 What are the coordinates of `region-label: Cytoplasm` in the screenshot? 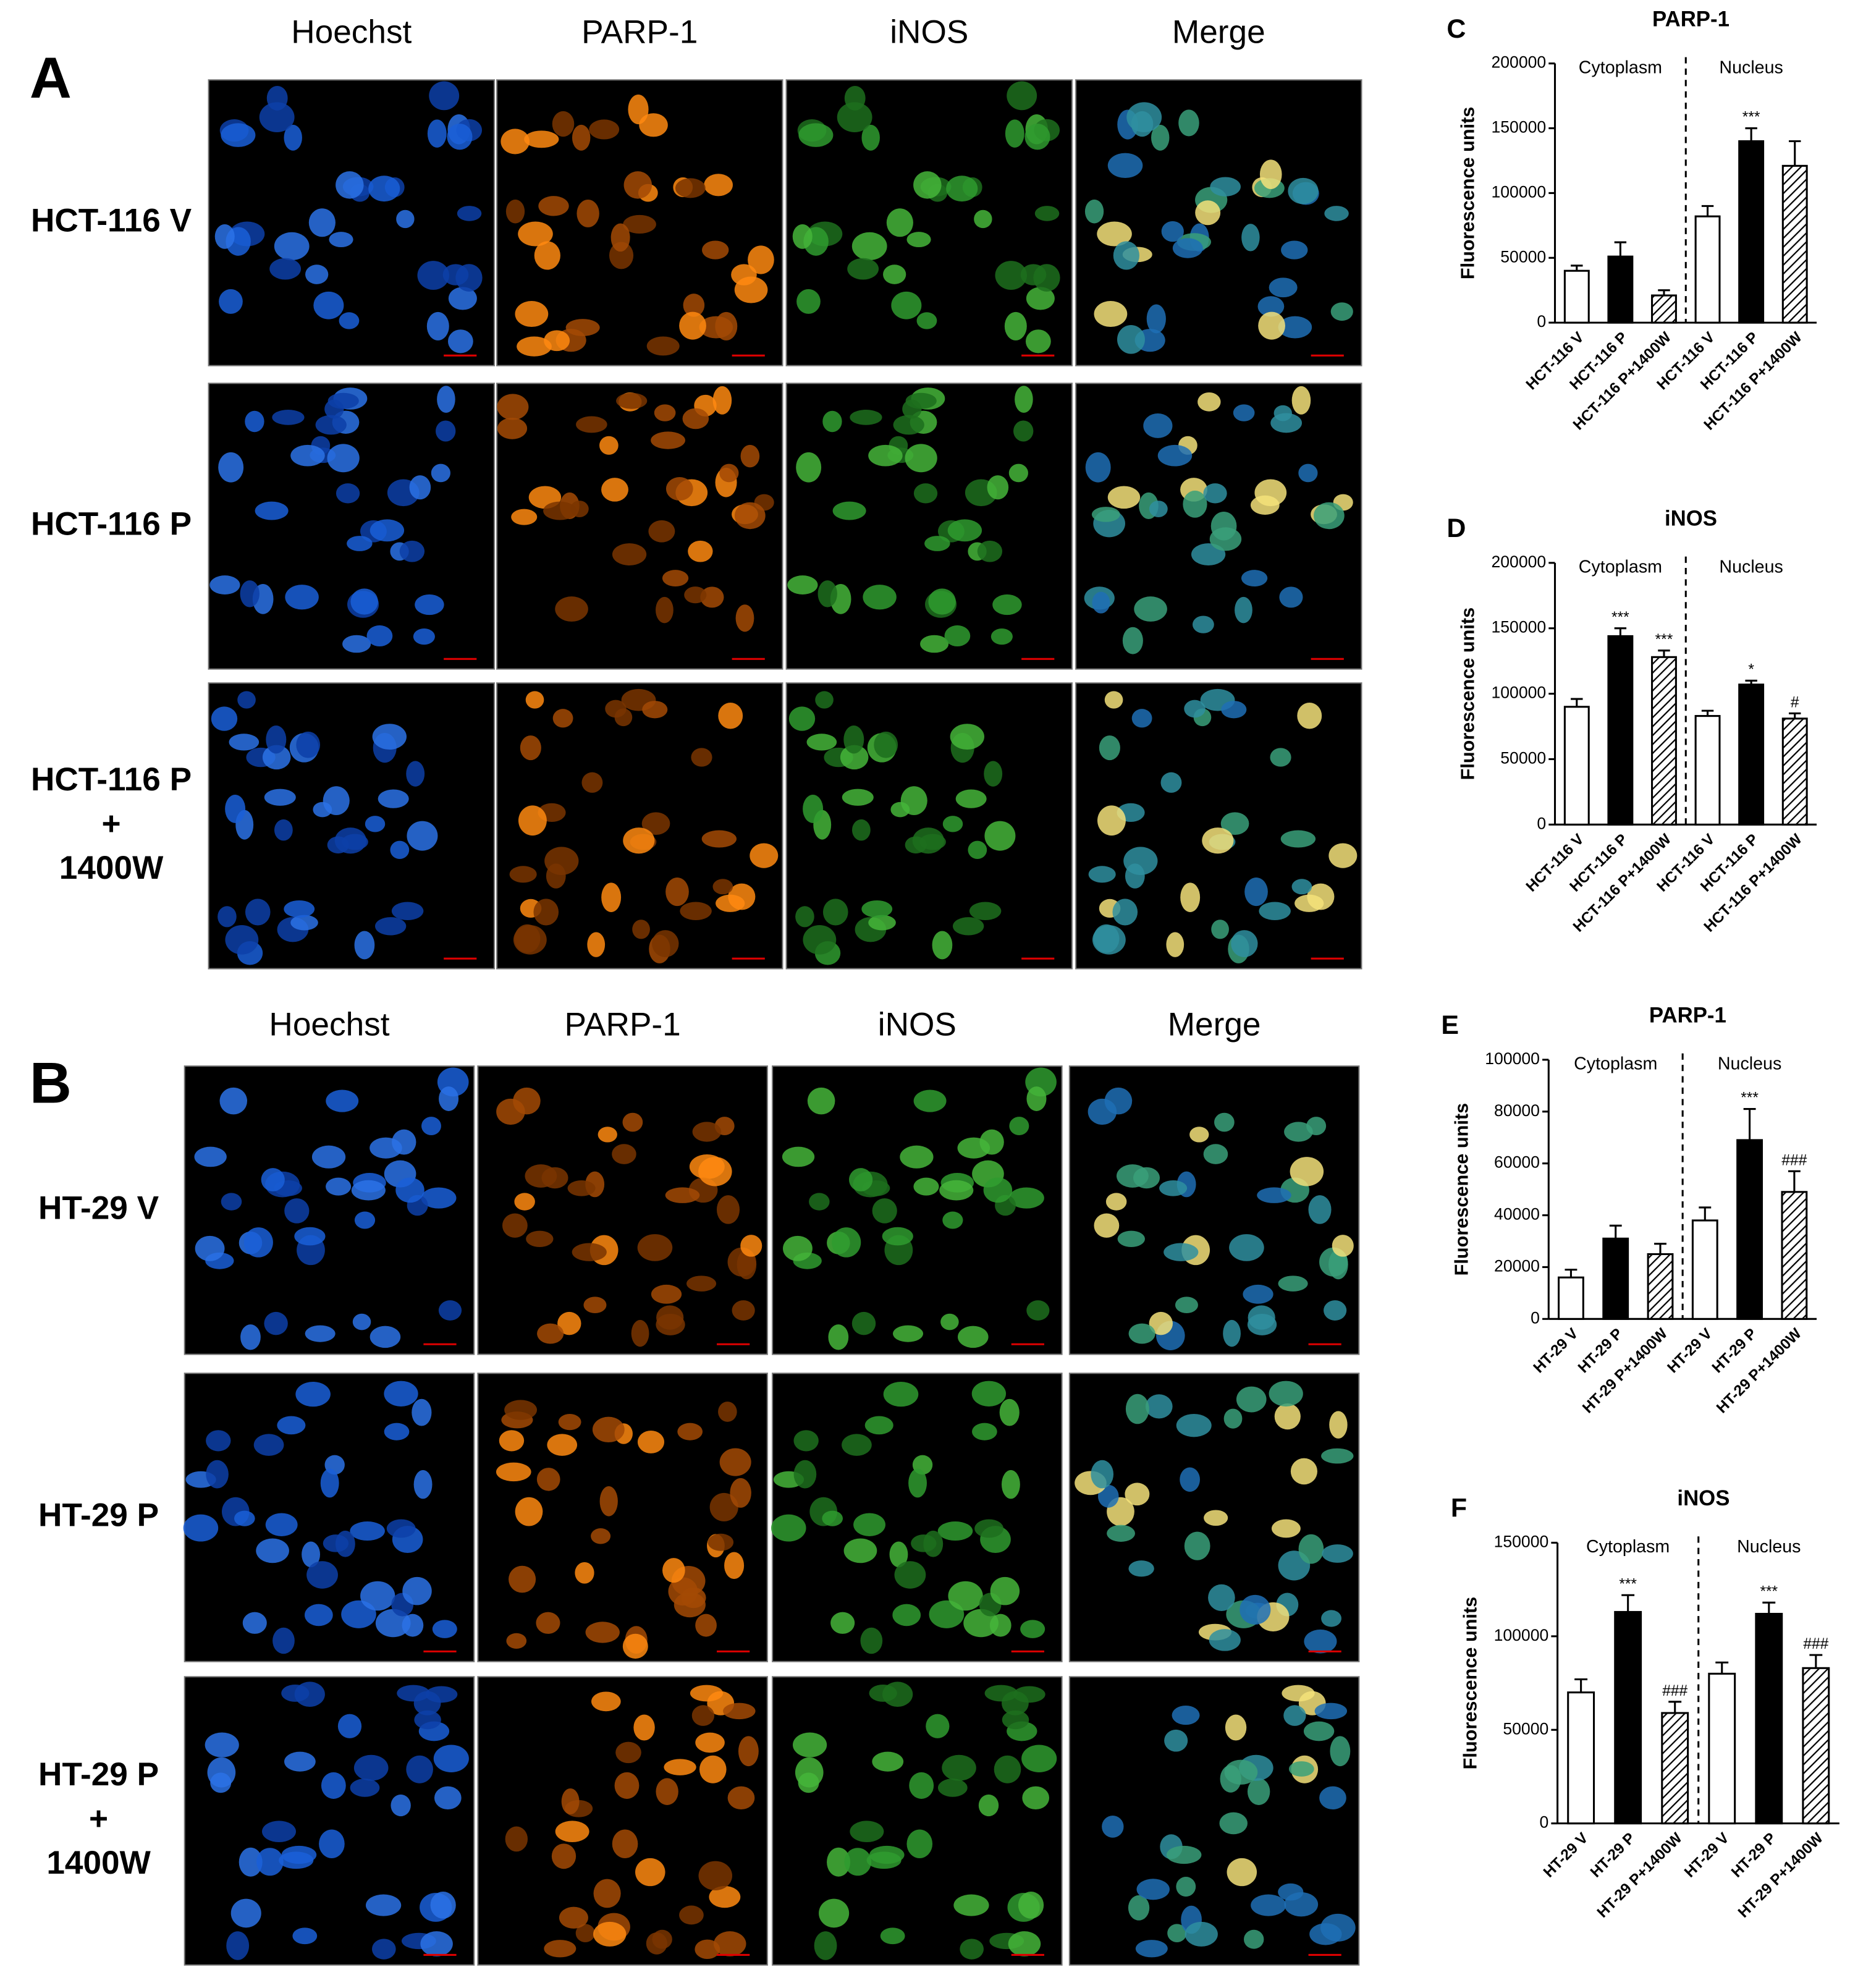 It's located at (1620, 67).